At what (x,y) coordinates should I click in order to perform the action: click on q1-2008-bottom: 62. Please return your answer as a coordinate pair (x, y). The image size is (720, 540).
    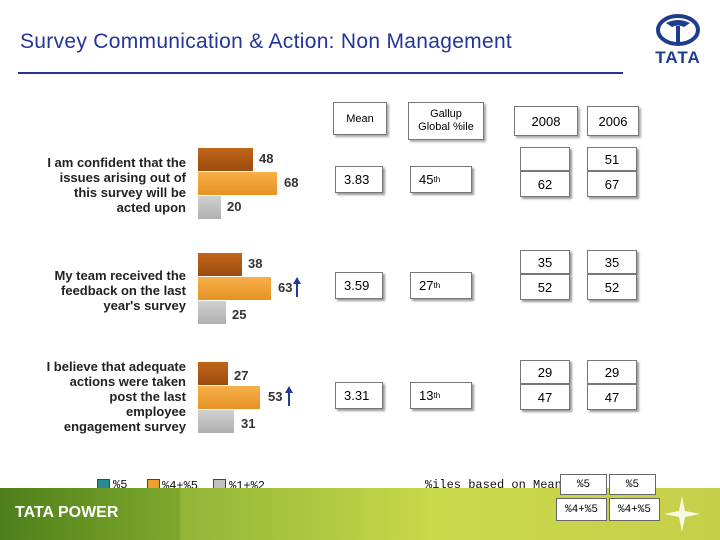
    Looking at the image, I should click on (545, 184).